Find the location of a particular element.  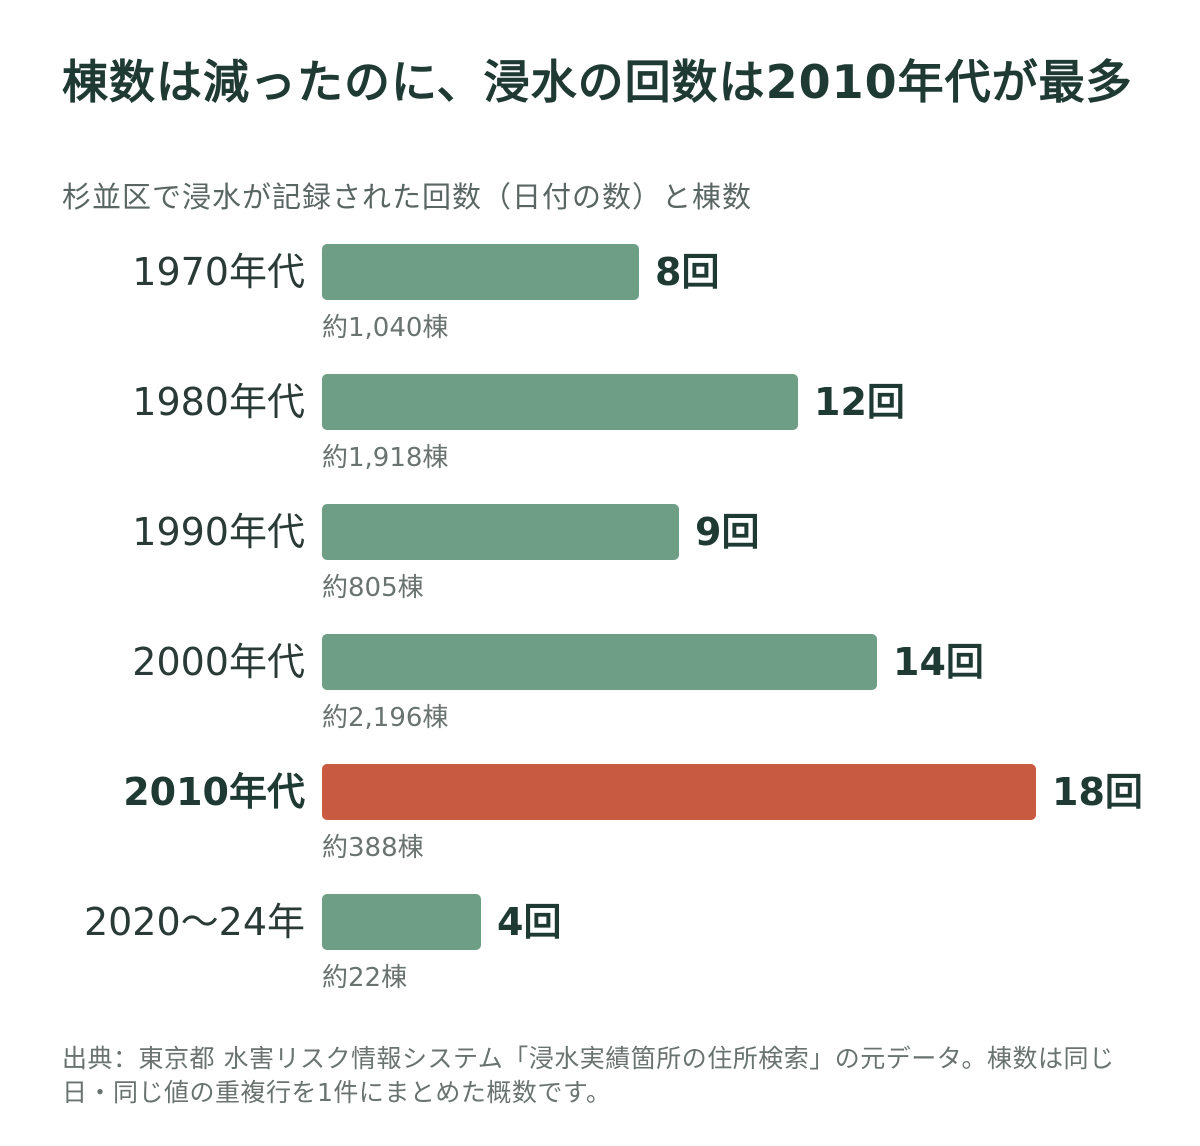

category-label: 2010年代 is located at coordinates (214, 792).